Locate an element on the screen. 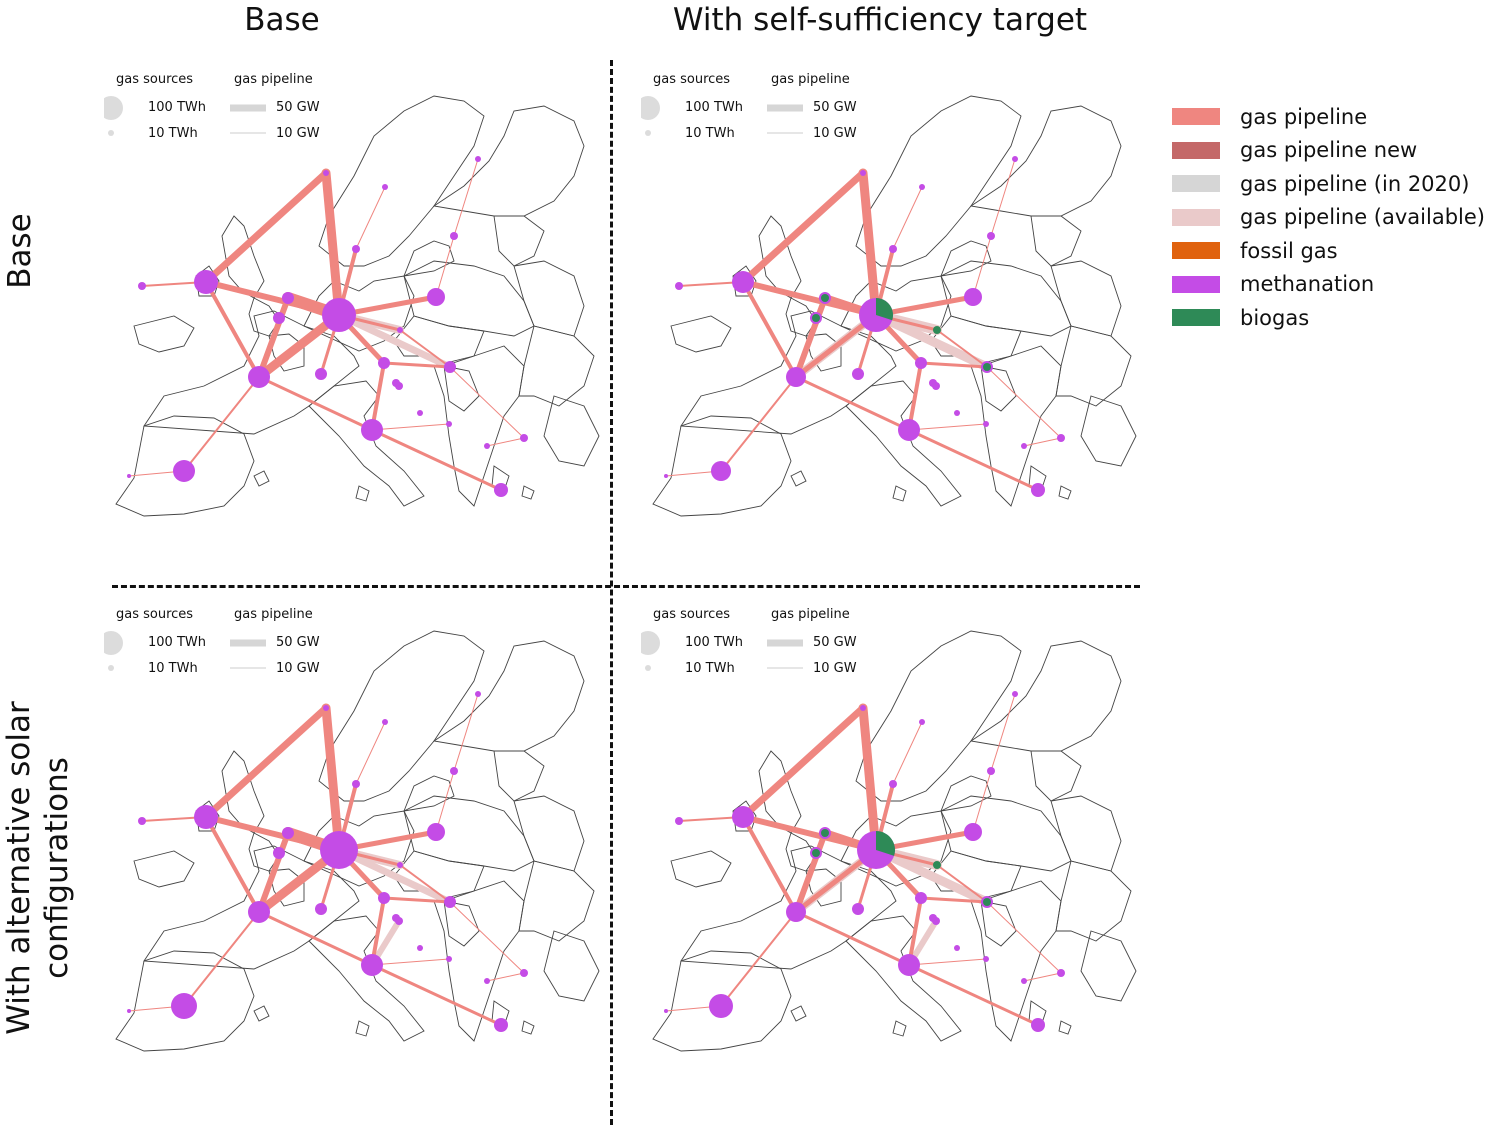  methanation-source-de is located at coordinates (339, 315).